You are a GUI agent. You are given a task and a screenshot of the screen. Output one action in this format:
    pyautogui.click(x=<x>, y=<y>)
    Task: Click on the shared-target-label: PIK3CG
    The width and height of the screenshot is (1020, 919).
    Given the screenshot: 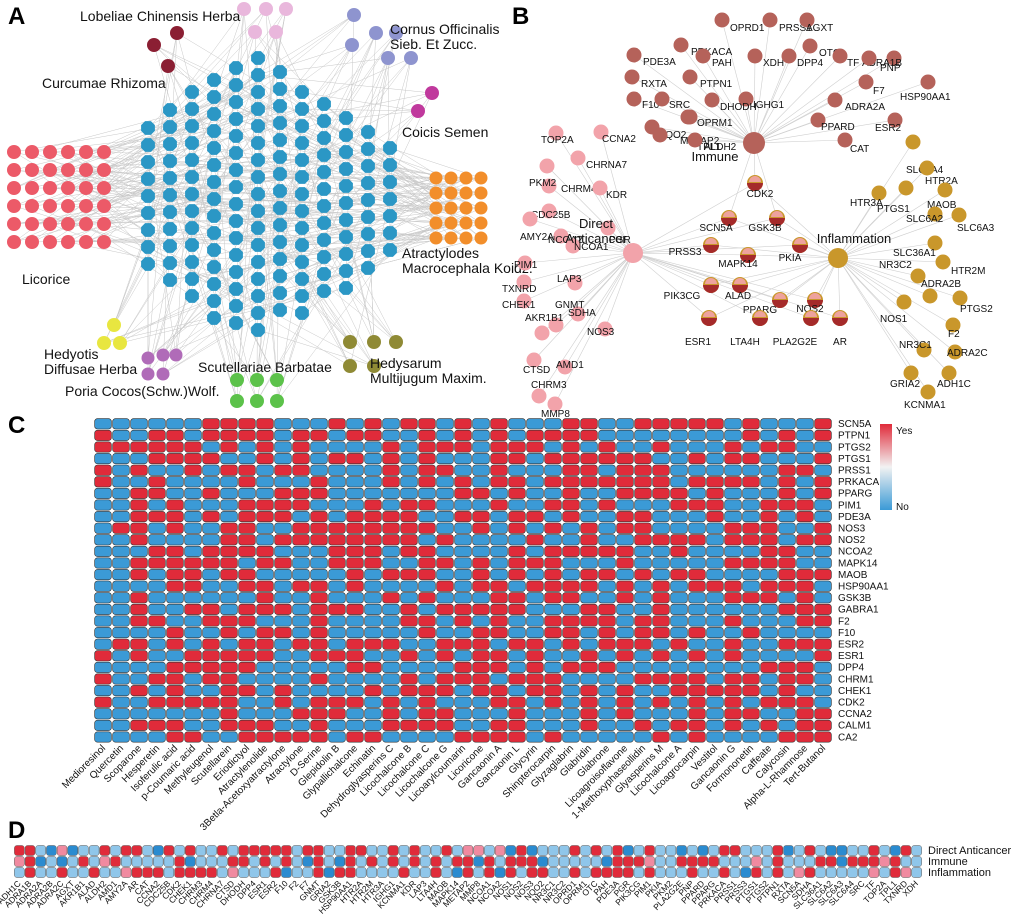 What is the action you would take?
    pyautogui.click(x=682, y=296)
    